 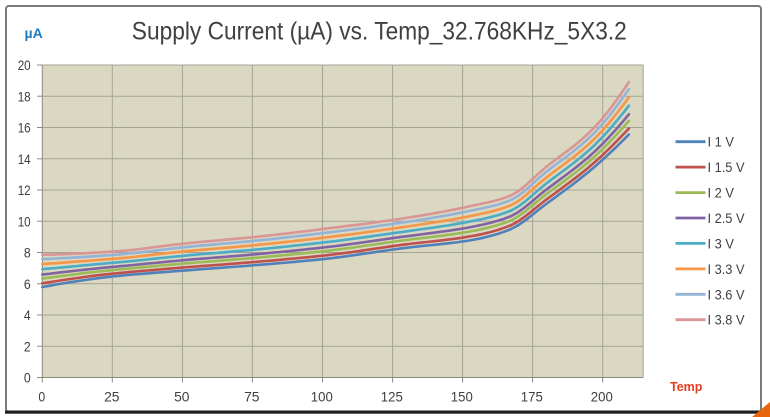 I want to click on svg-text: 6, so click(x=27, y=284).